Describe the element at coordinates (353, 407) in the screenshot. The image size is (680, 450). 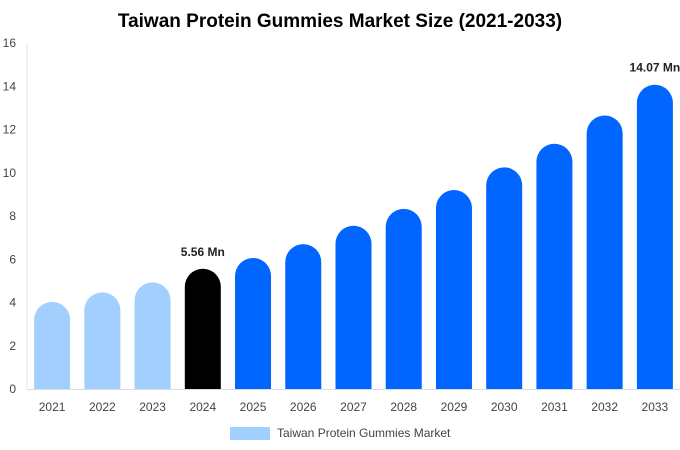
I see `x-tick-label: 2027` at that location.